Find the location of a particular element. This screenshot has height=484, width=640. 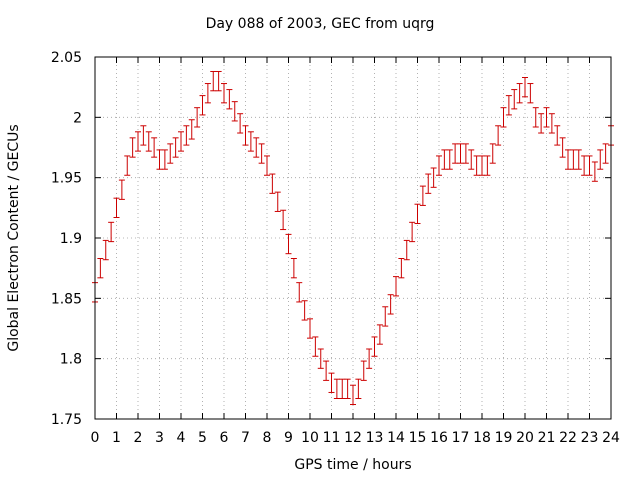

x-tick-label: 14 is located at coordinates (396, 438).